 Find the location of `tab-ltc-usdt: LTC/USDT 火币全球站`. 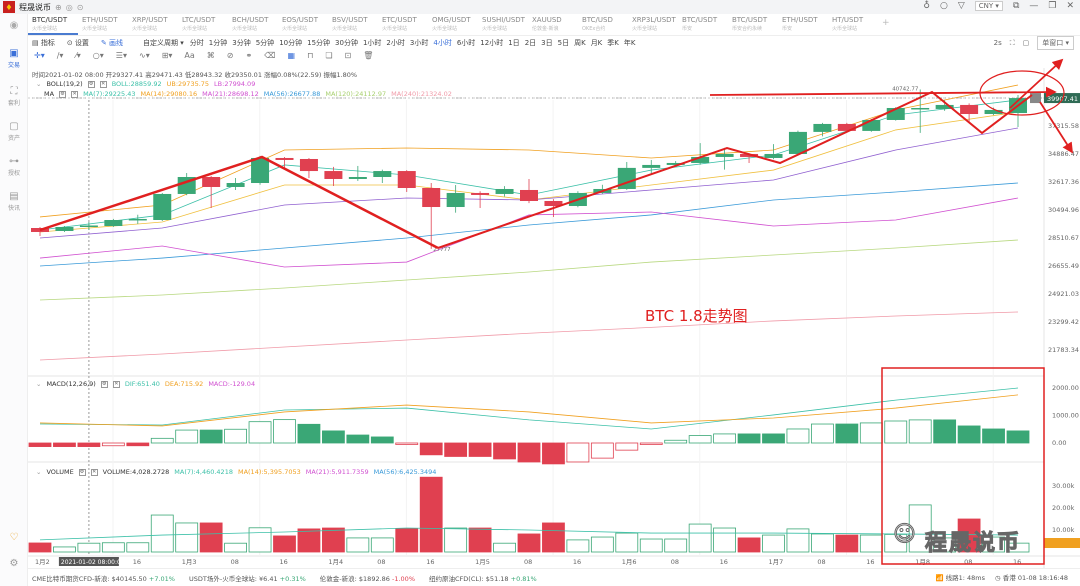

tab-ltc-usdt: LTC/USDT 火币全球站 is located at coordinates (203, 24).